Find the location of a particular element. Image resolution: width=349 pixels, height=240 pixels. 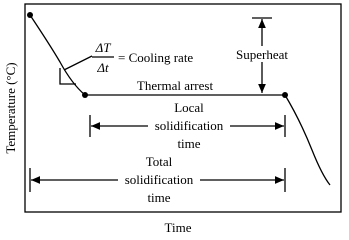

local-label: Local is located at coordinates (189, 107).